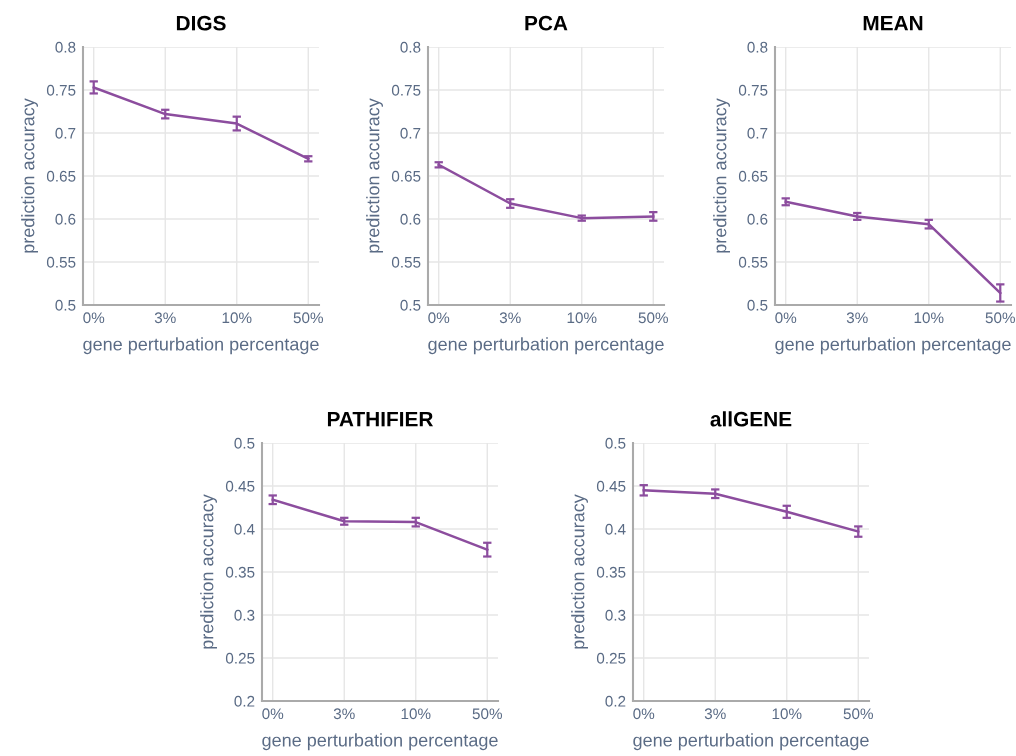 The height and width of the screenshot is (756, 1016). Describe the element at coordinates (893, 23) in the screenshot. I see `chart-title: MEAN` at that location.